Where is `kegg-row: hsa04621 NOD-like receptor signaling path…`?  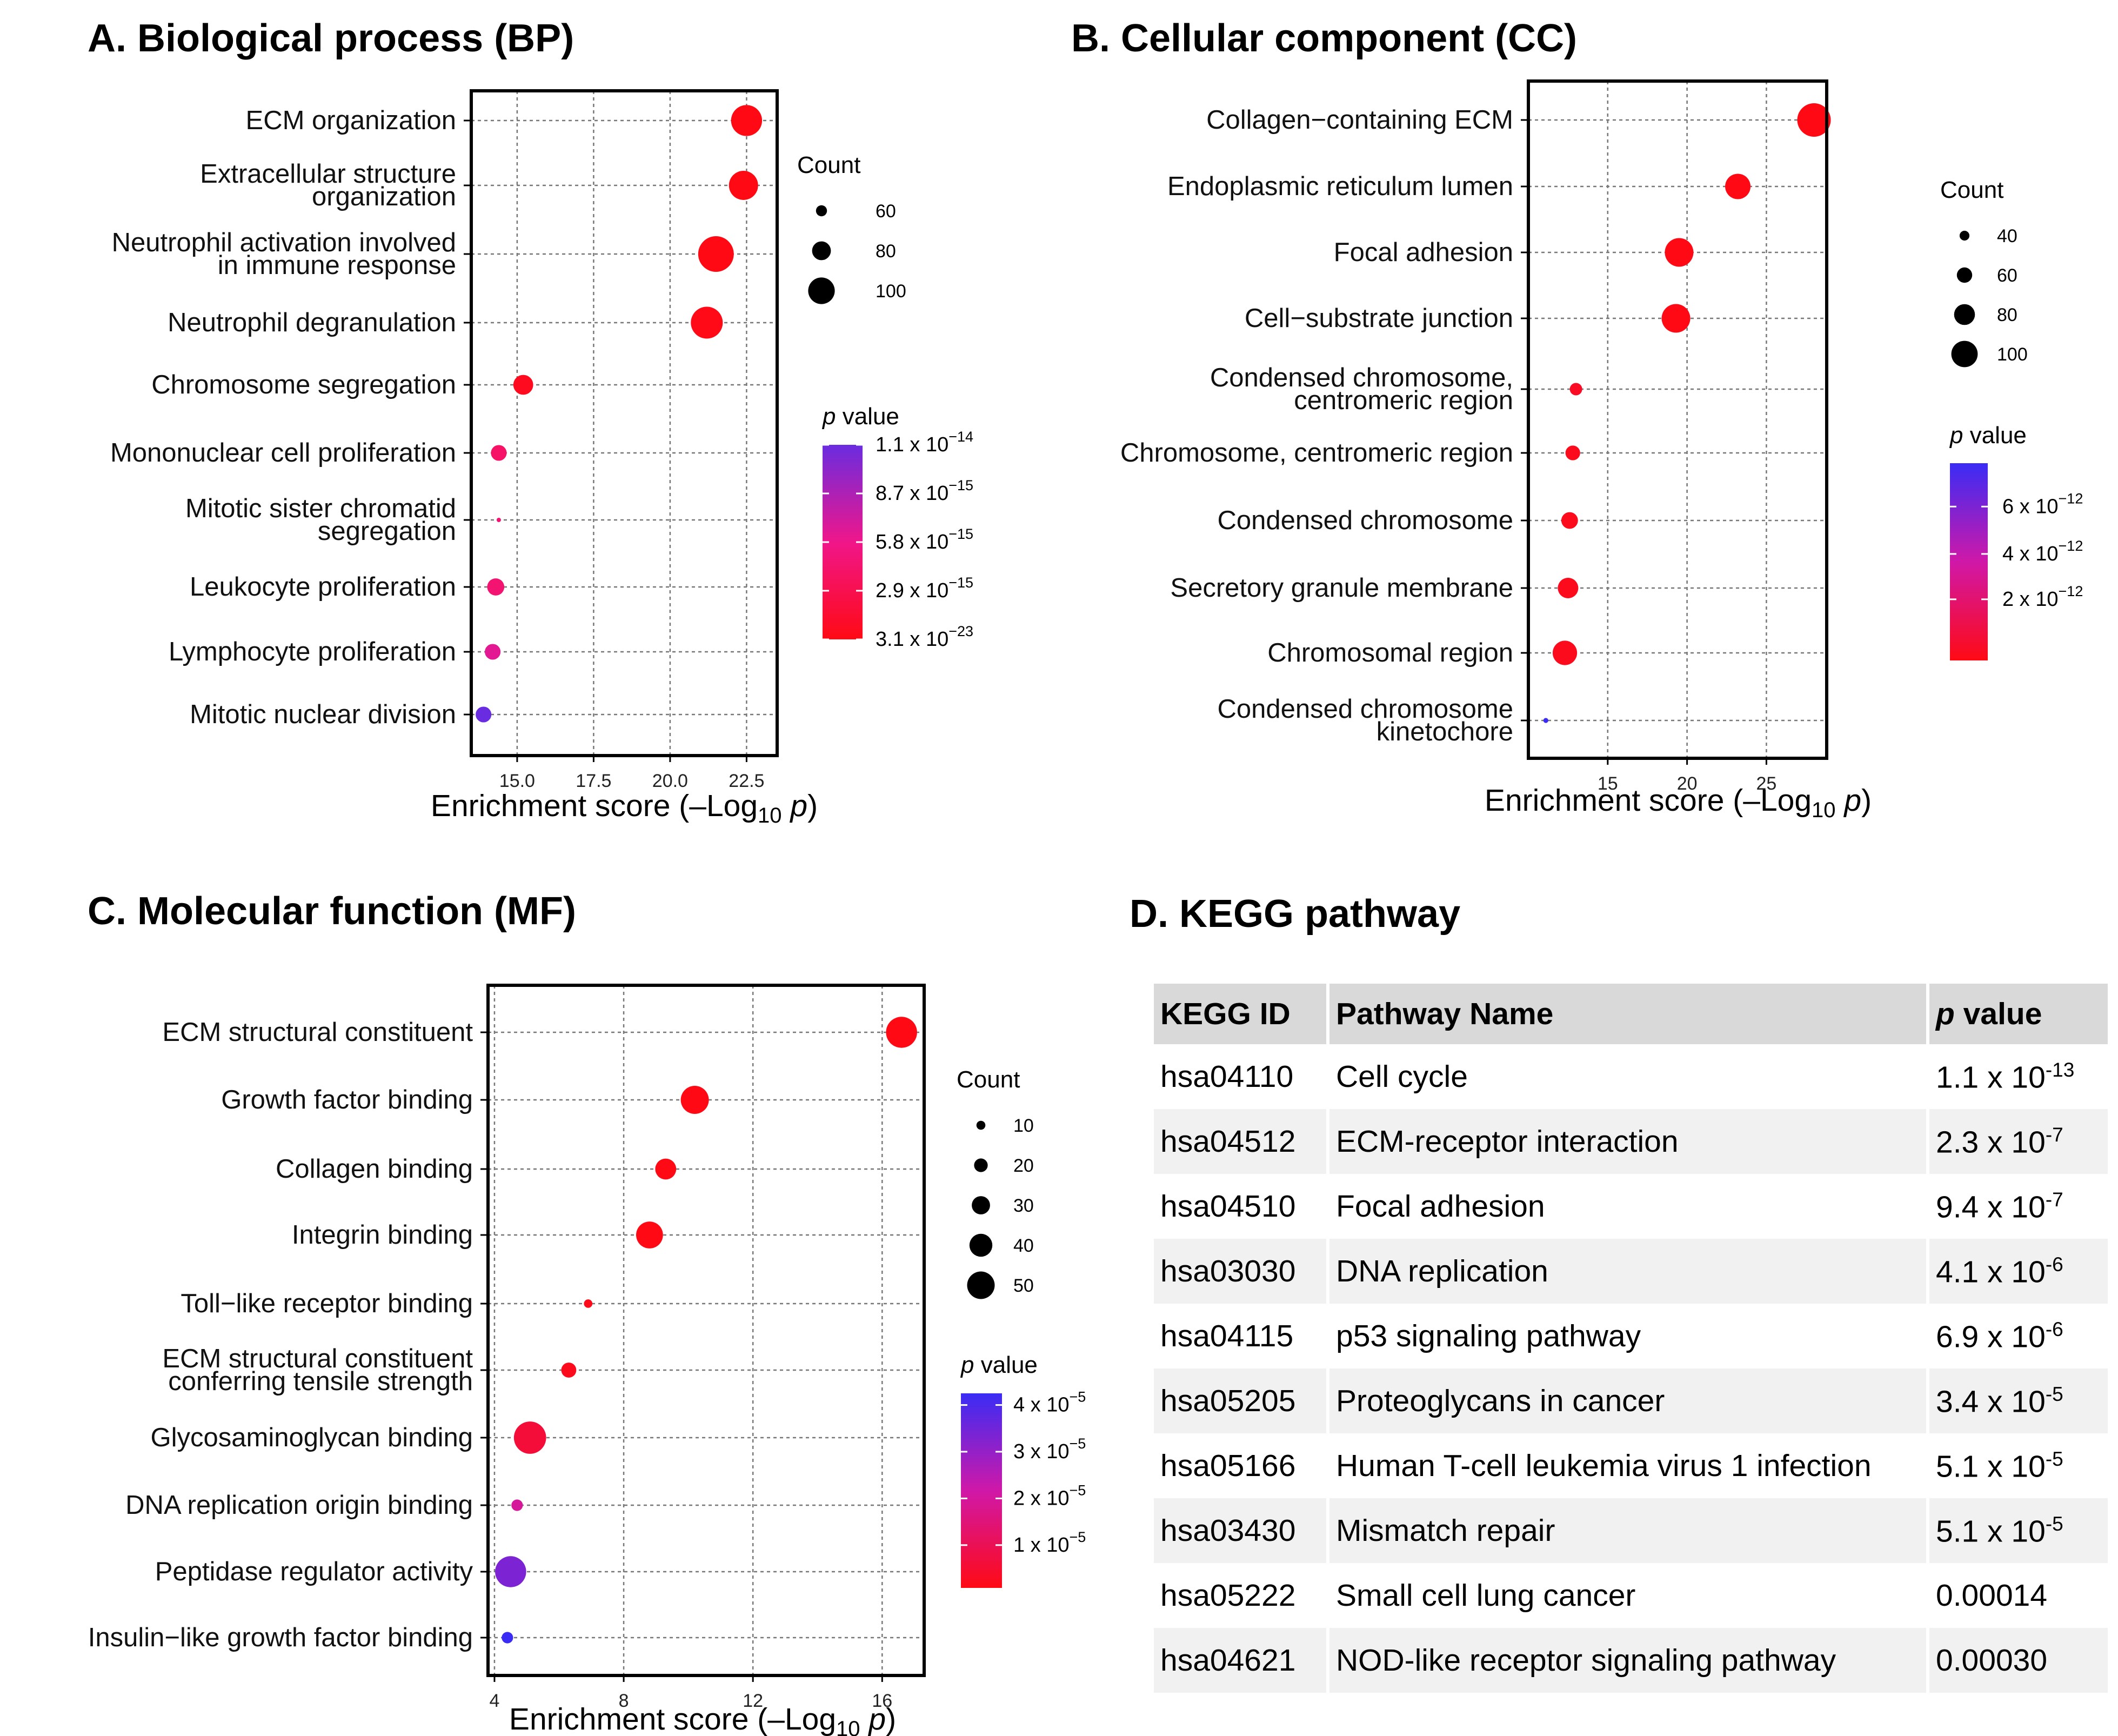 kegg-row: hsa04621 NOD-like receptor signaling path… is located at coordinates (1631, 1661).